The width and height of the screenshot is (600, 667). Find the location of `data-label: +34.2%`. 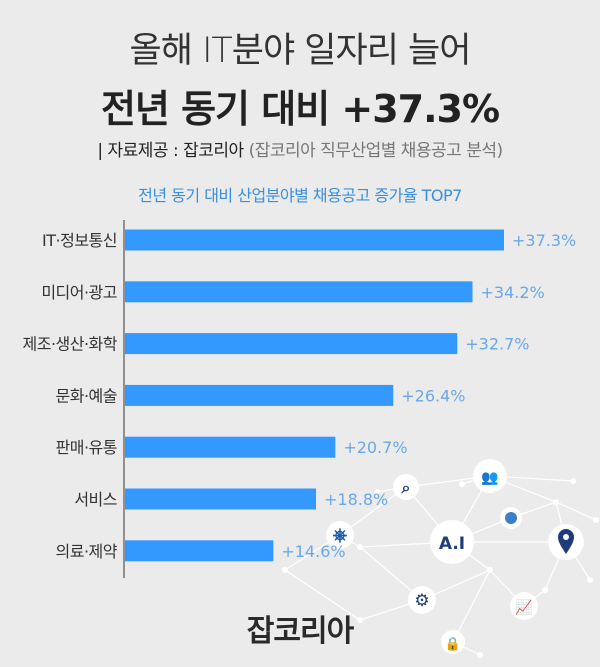

data-label: +34.2% is located at coordinates (513, 292).